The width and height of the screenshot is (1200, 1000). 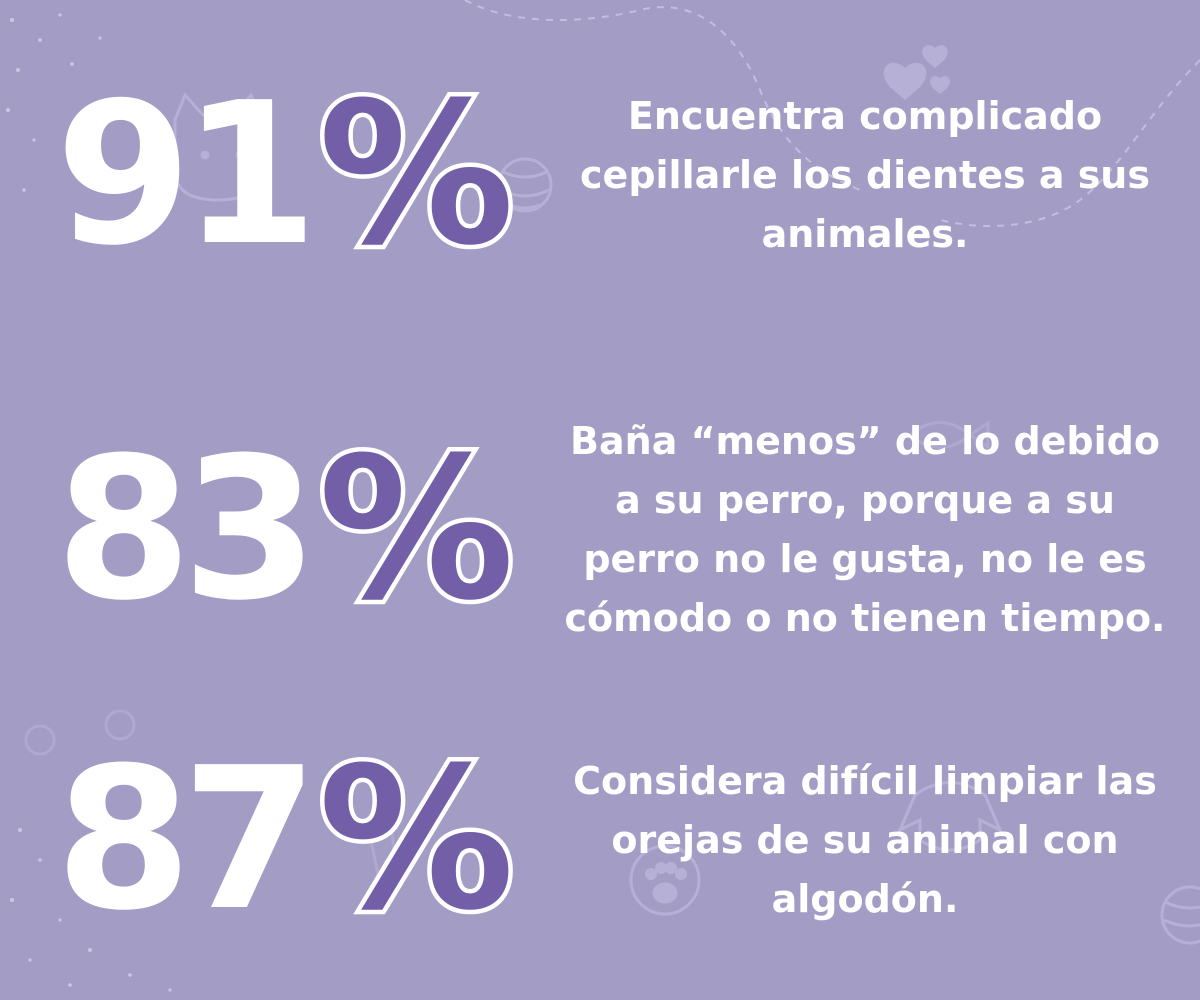 I want to click on stat-percentage: 91%, so click(x=285, y=175).